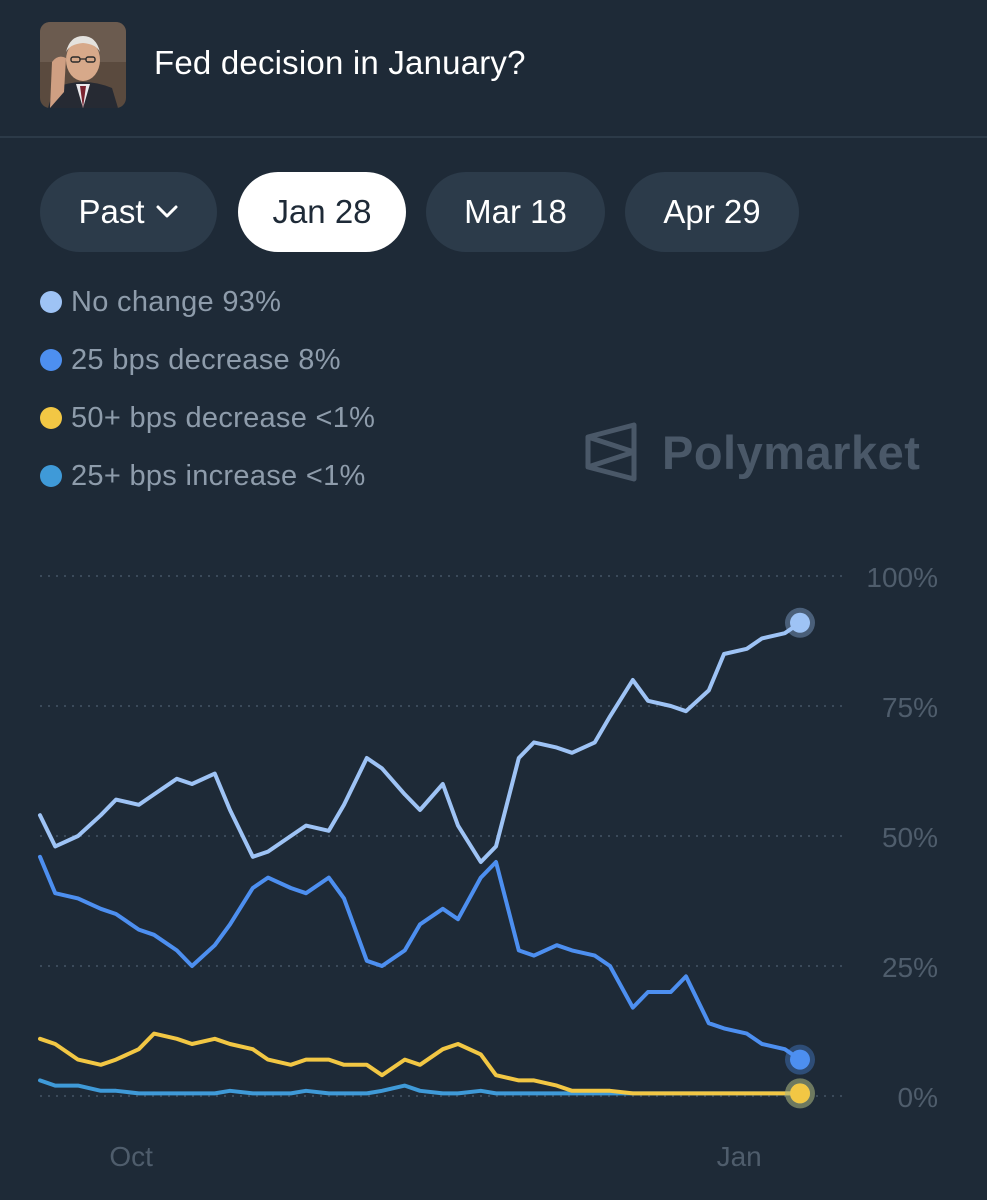  What do you see at coordinates (800, 622) in the screenshot?
I see `endpoint-marker-no-change` at bounding box center [800, 622].